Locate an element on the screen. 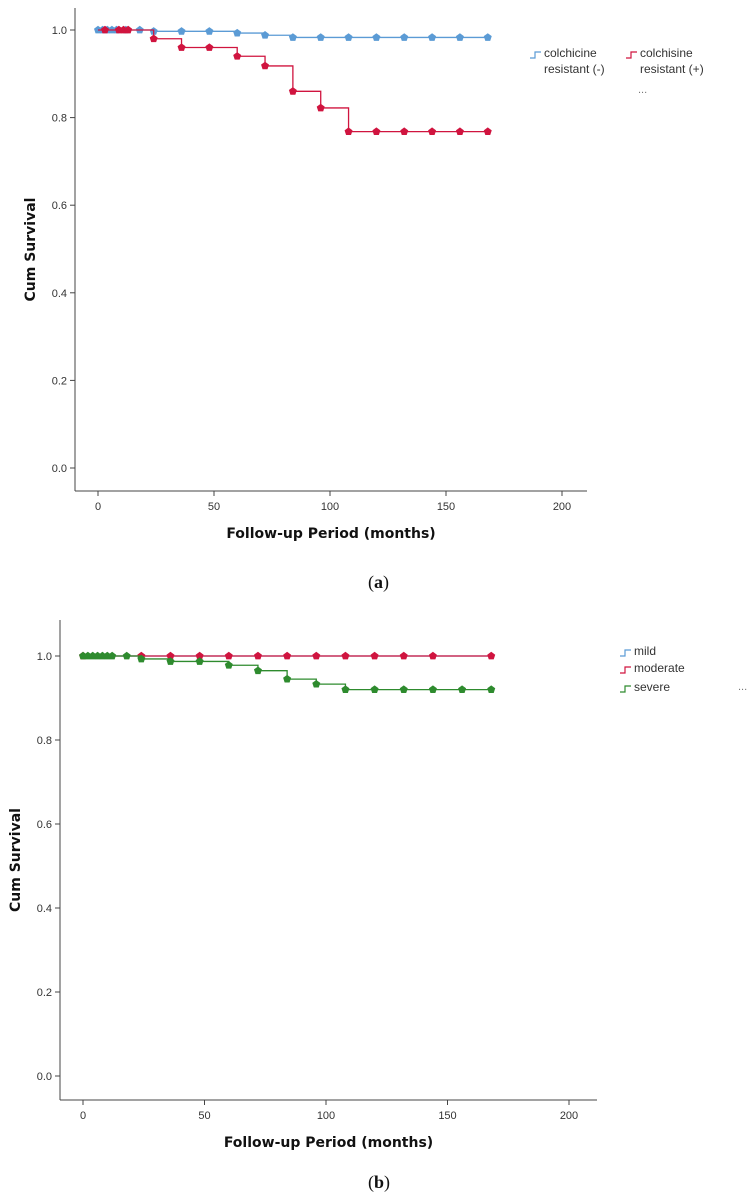  legend-label: severe is located at coordinates (652, 687).